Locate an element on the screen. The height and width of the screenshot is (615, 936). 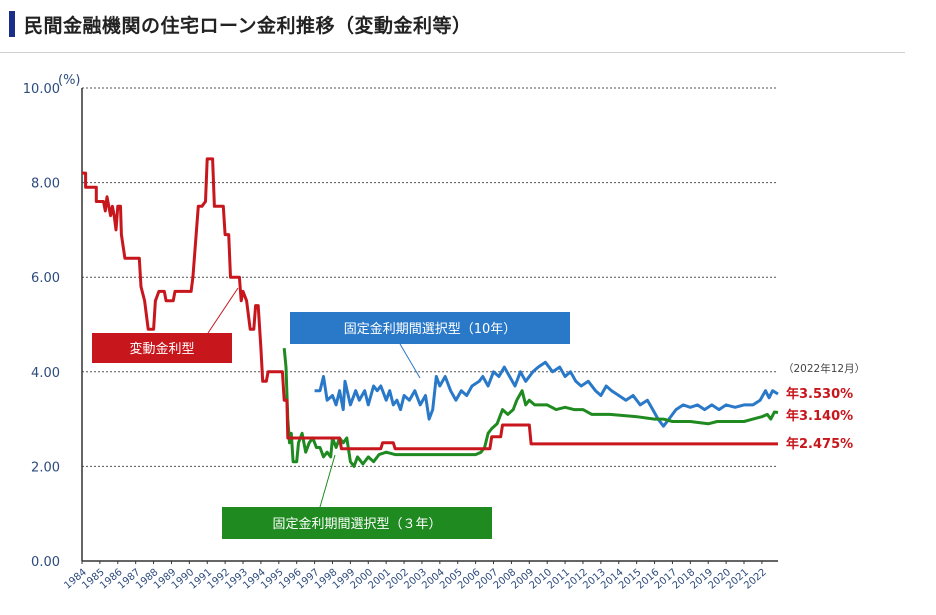
series-label-floating-rate: 変動金利型 is located at coordinates (161, 349).